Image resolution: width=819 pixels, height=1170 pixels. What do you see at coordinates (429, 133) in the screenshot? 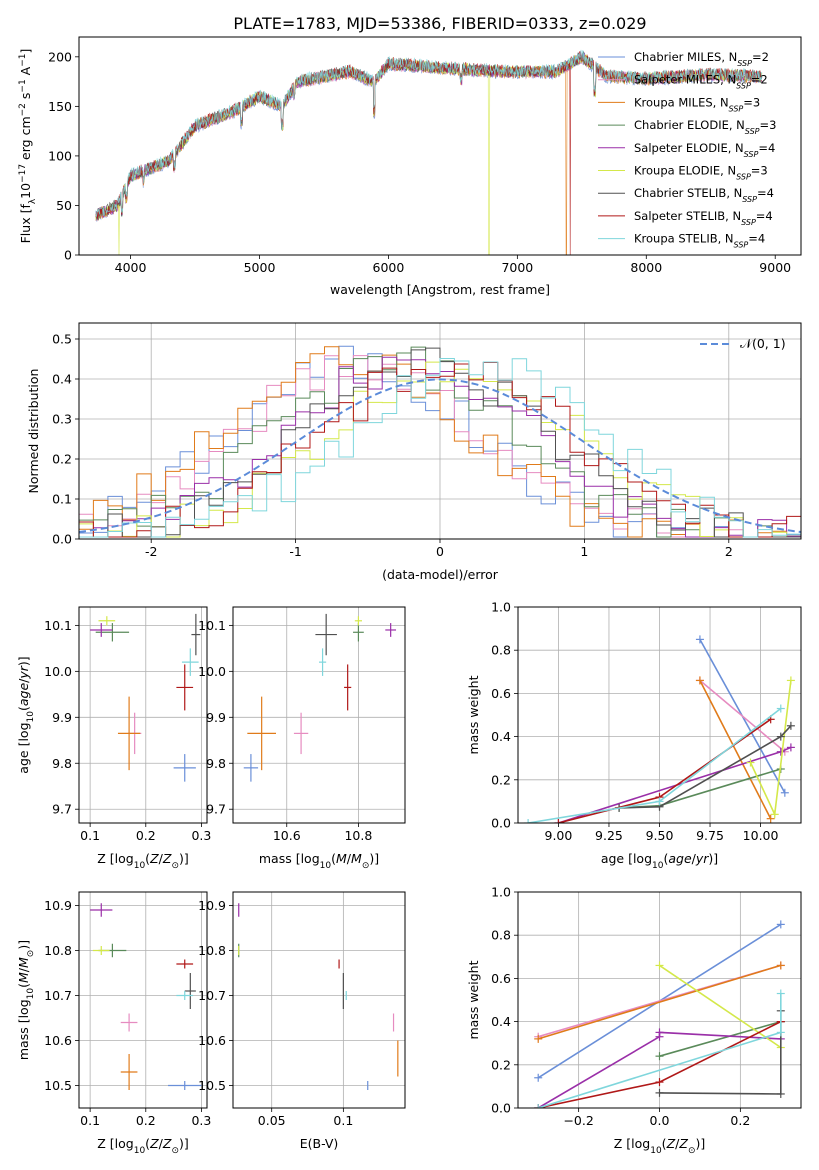
I see `spectrum-series-line` at bounding box center [429, 133].